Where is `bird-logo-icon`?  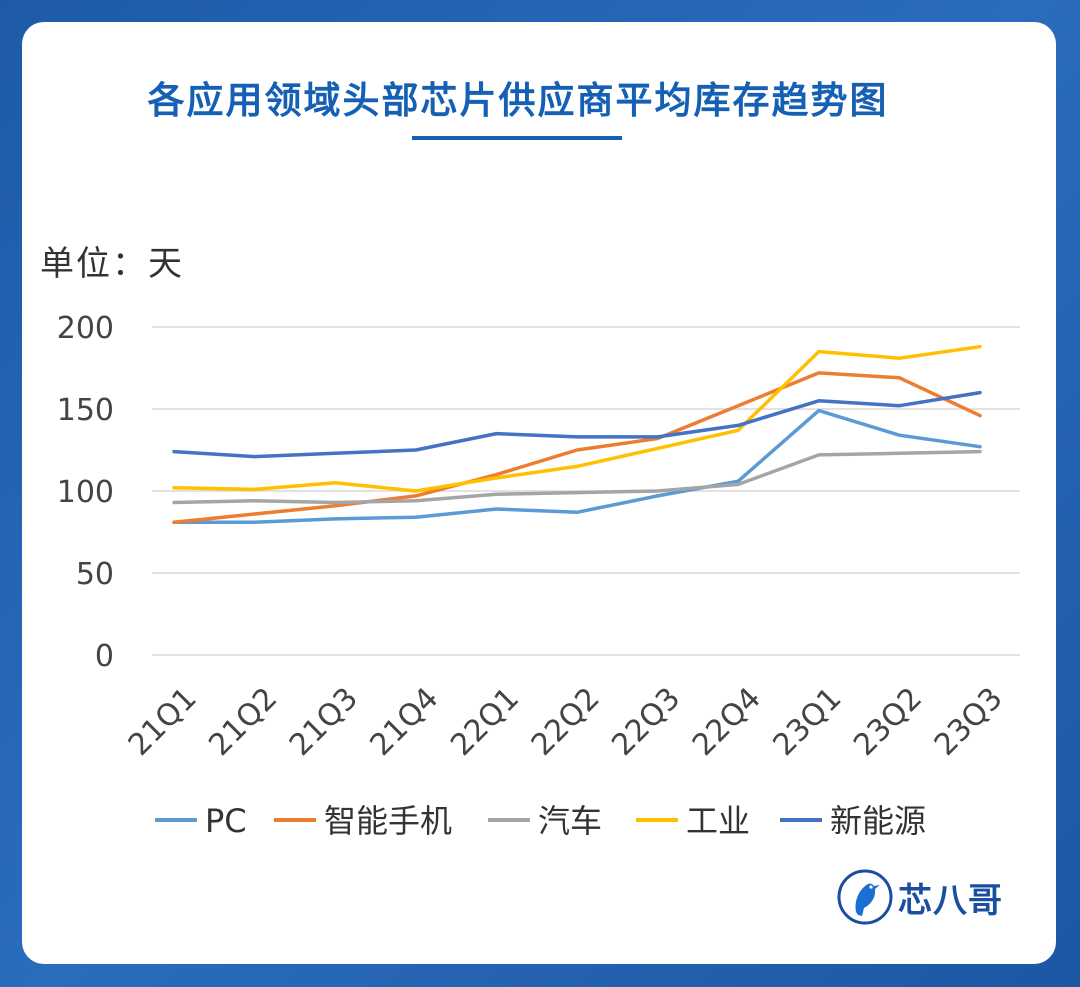
bird-logo-icon is located at coordinates (865, 897).